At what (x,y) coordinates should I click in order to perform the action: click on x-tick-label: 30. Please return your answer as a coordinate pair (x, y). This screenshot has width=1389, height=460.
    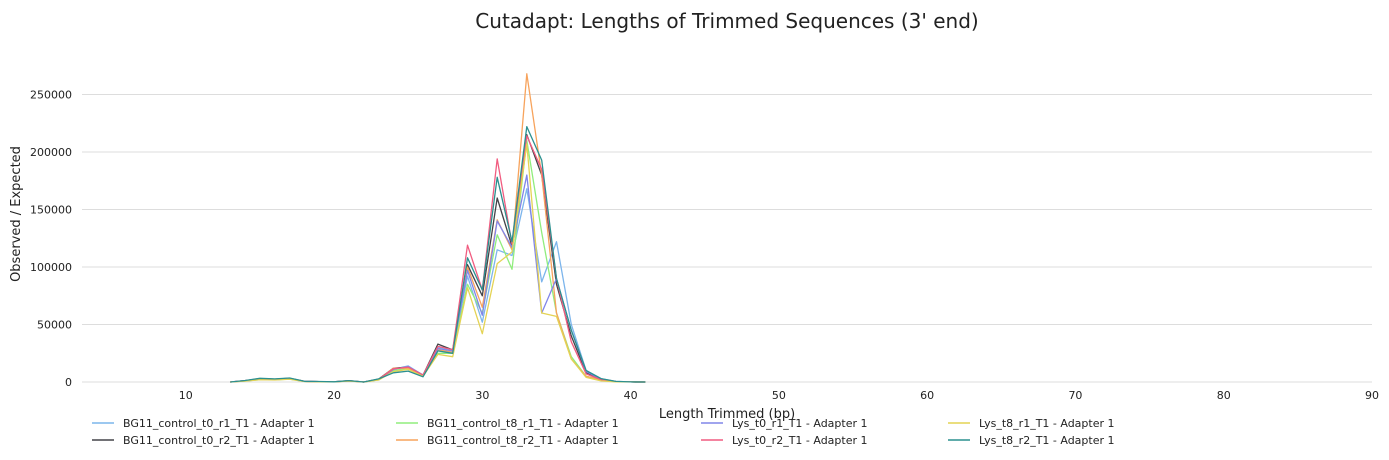
    Looking at the image, I should click on (482, 395).